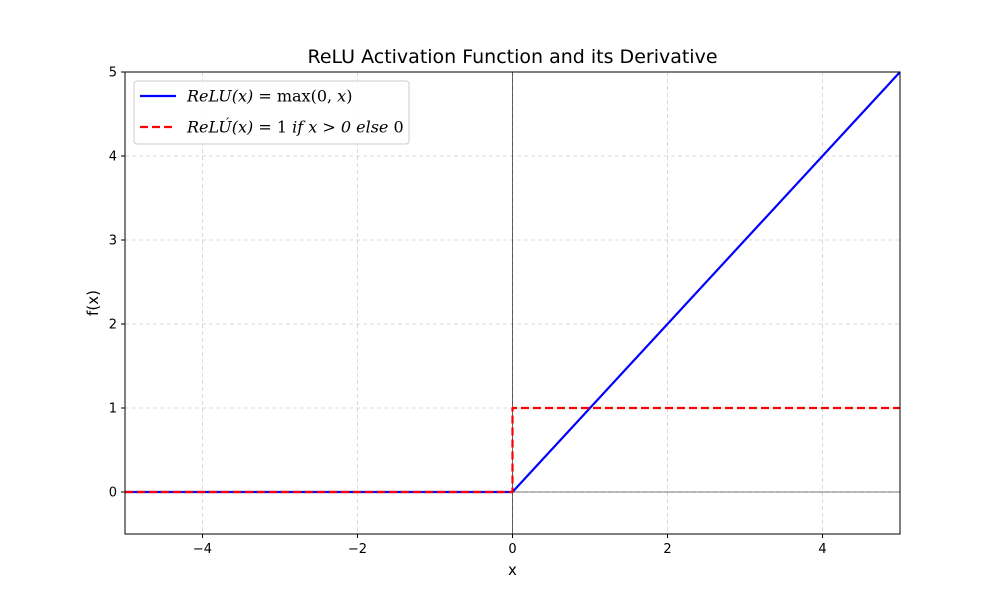  I want to click on legend-label-0: ReLU(x) = max(0, x), so click(269, 96).